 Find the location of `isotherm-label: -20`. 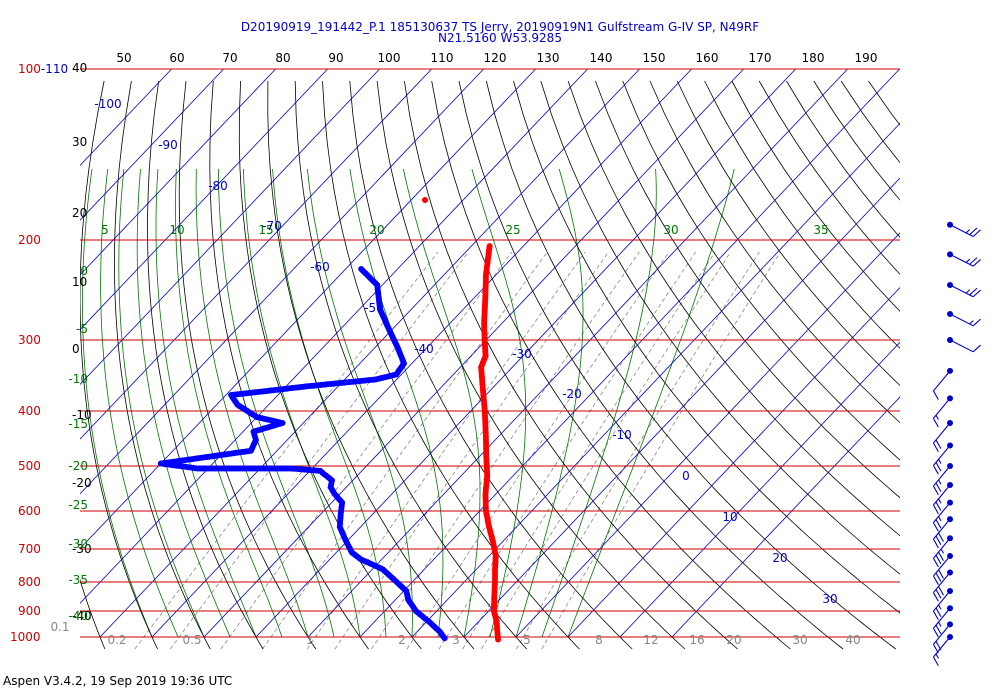

isotherm-label: -20 is located at coordinates (572, 394).